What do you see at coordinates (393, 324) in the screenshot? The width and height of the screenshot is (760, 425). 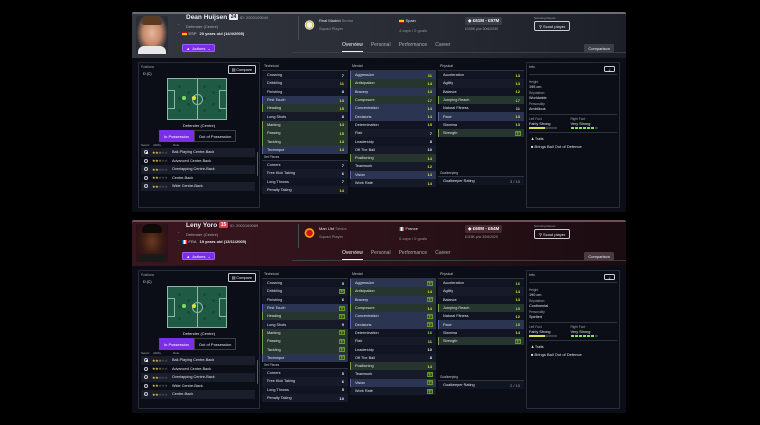 I see `attribute-row: Decisions 13` at bounding box center [393, 324].